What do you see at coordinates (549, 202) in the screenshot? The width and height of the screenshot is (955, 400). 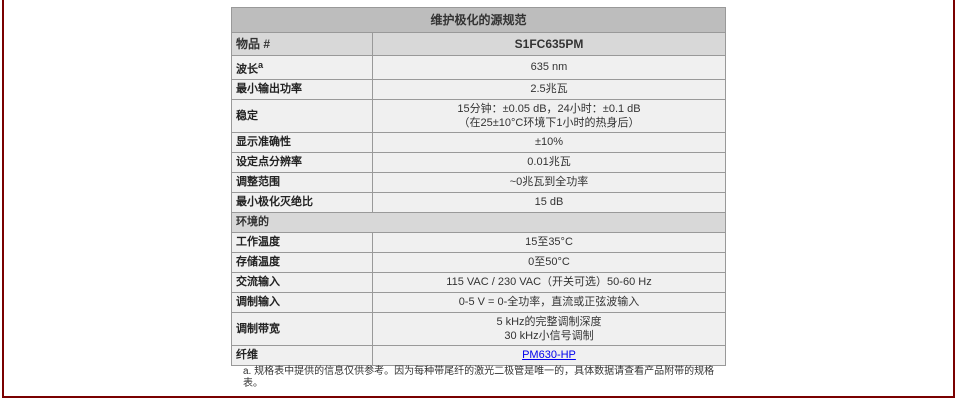 I see `row-value: 15 dB` at bounding box center [549, 202].